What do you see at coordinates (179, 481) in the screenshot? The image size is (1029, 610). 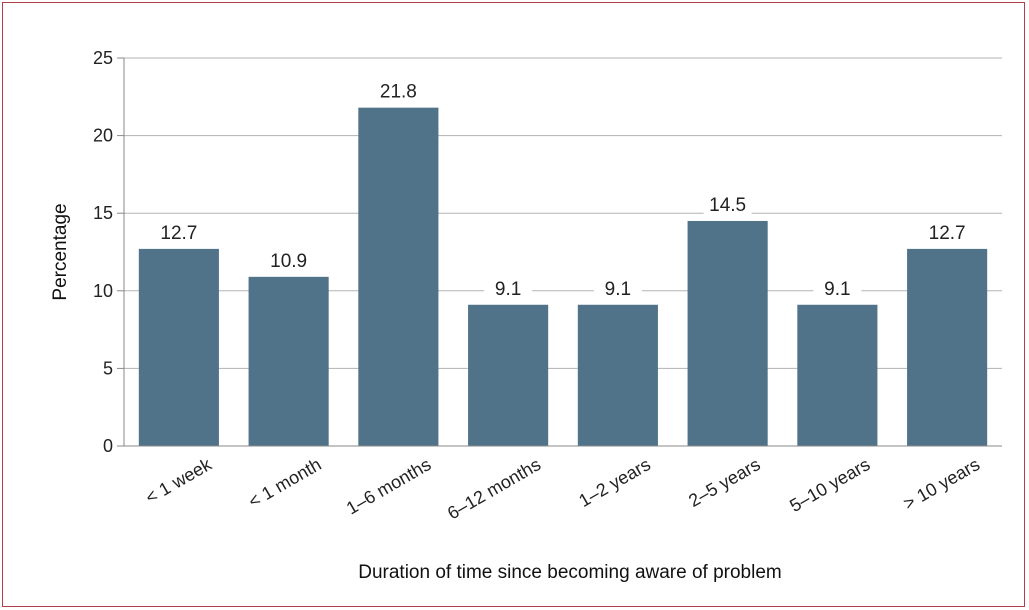 I see `x-tick-label: < 1 week` at bounding box center [179, 481].